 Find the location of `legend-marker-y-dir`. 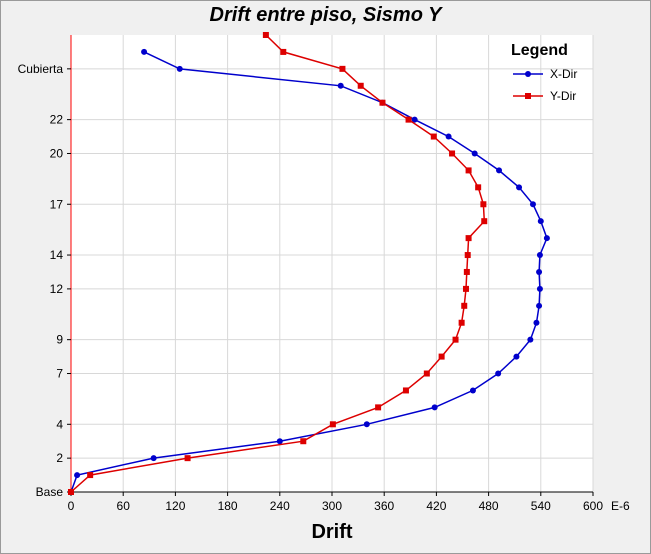

legend-marker-y-dir is located at coordinates (528, 96).